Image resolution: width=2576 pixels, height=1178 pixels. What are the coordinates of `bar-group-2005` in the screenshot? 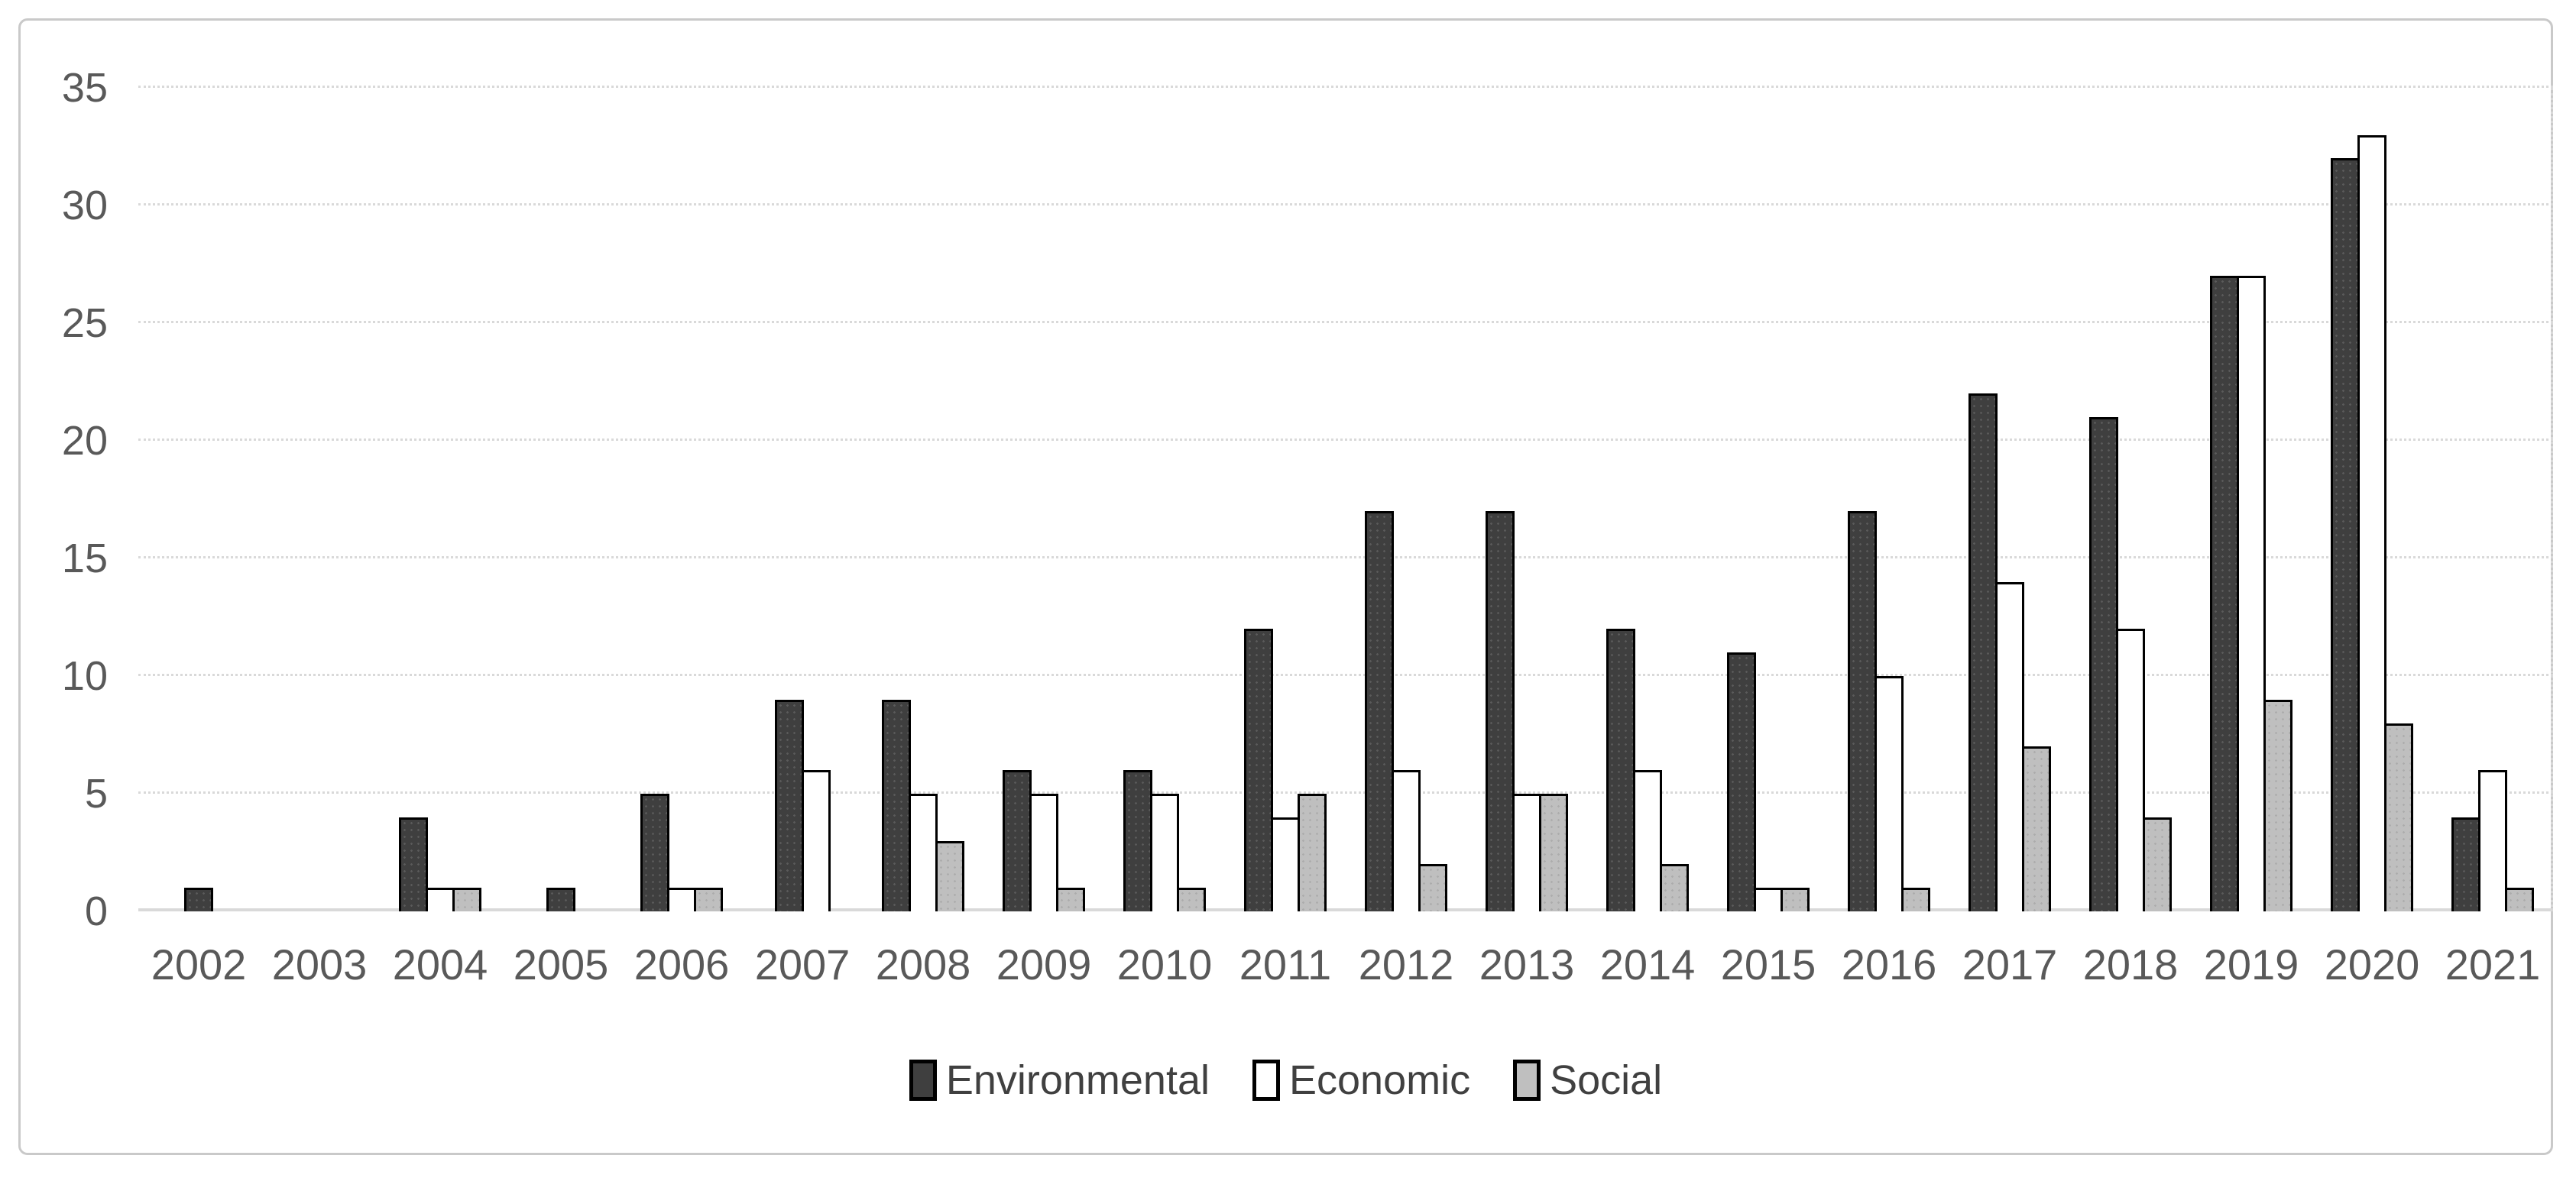 It's located at (561, 899).